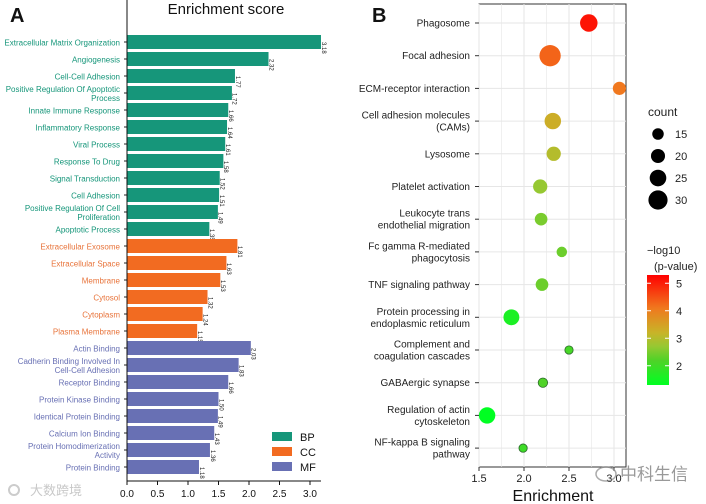 This screenshot has height=504, width=706. Describe the element at coordinates (681, 179) in the screenshot. I see `size-legend-label: 25` at that location.